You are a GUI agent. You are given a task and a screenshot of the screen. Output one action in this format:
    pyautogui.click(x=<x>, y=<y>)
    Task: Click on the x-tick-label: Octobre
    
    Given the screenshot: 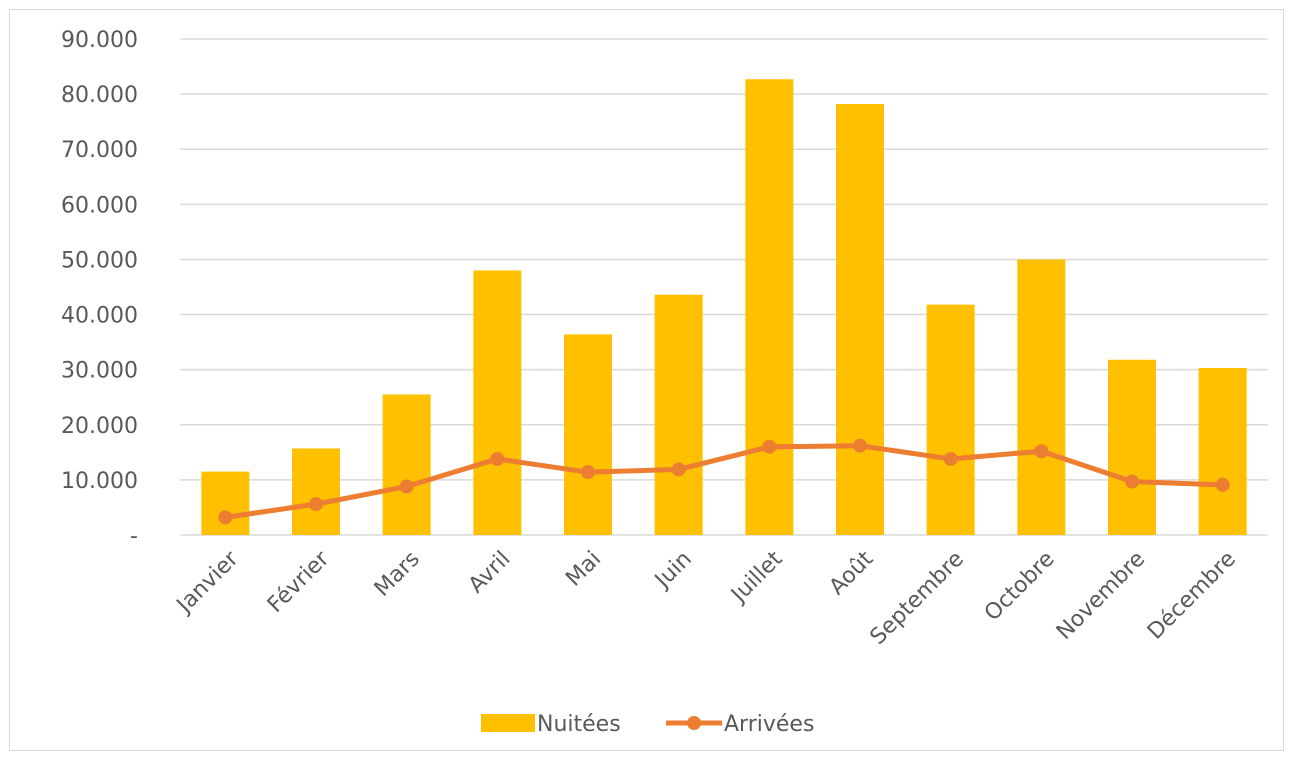 What is the action you would take?
    pyautogui.click(x=1020, y=587)
    